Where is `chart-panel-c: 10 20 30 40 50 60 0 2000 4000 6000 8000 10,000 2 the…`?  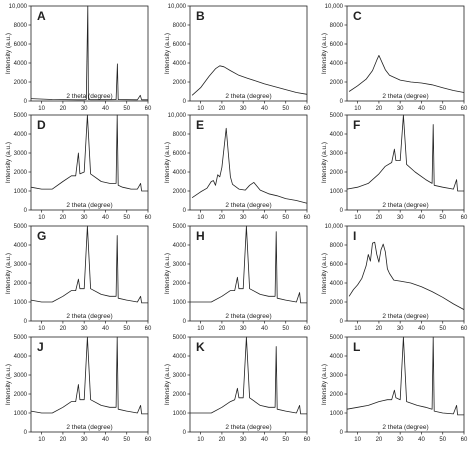
chart-panel-c: 10 20 30 40 50 60 0 2000 4000 6000 8000 10,000 2 the… is located at coordinates (394, 58).